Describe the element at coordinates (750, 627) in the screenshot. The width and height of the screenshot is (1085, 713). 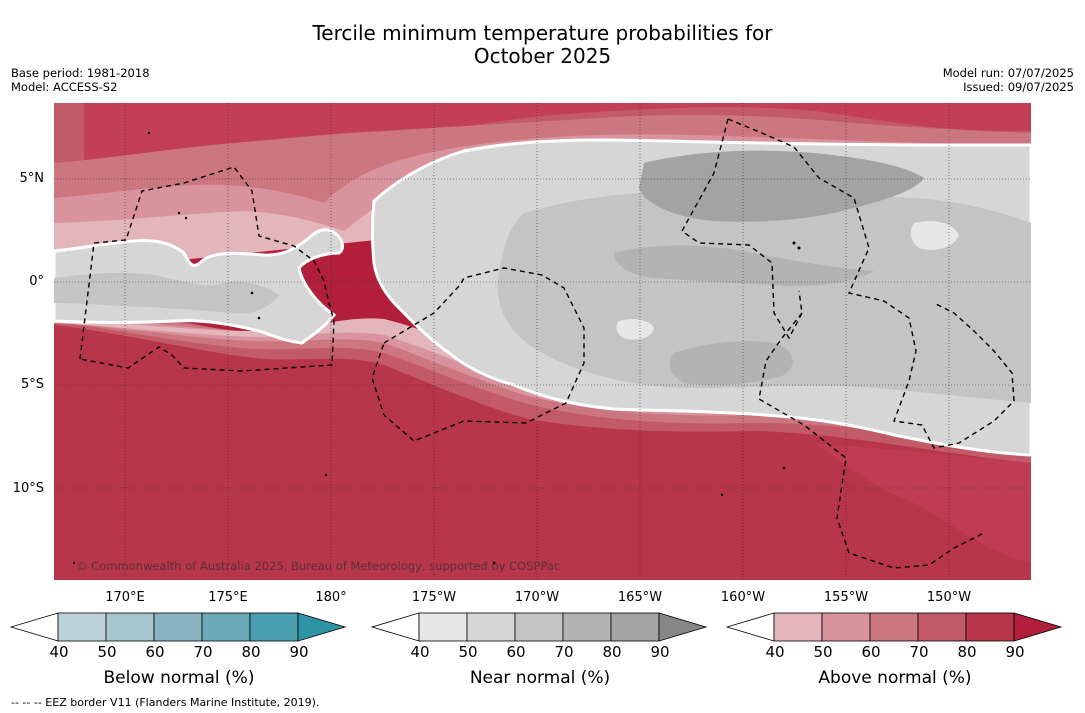
I see `above-colorbar-low-extend` at that location.